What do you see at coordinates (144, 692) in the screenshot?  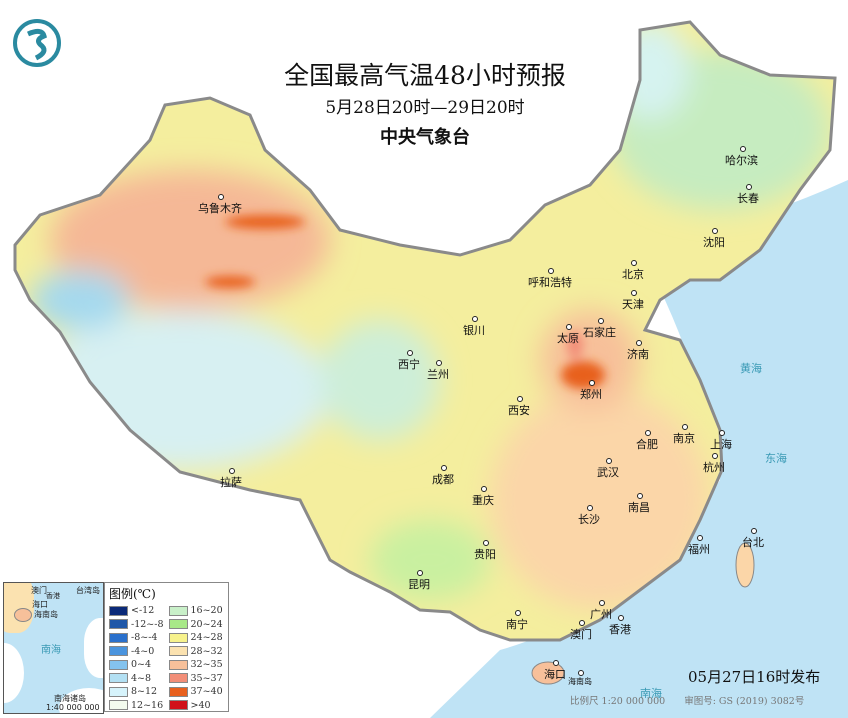 I see `legend-label: 8~12` at bounding box center [144, 692].